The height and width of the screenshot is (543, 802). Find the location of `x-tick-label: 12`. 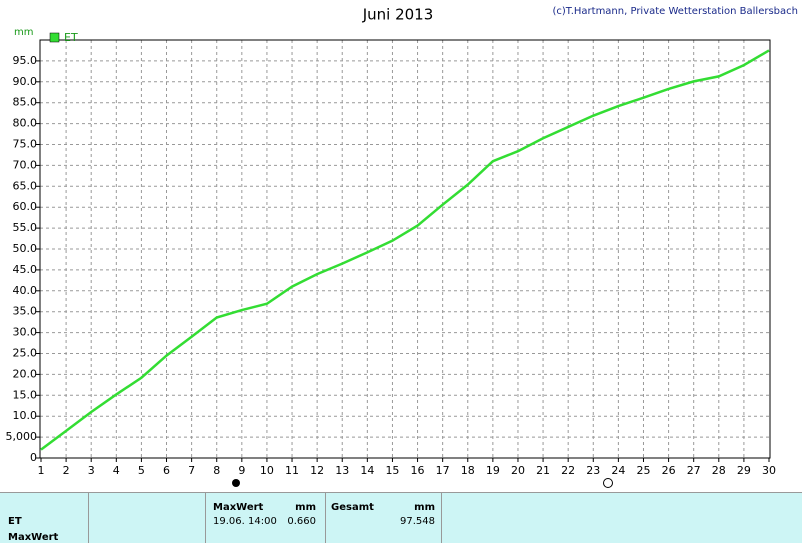

x-tick-label: 12 is located at coordinates (317, 470).